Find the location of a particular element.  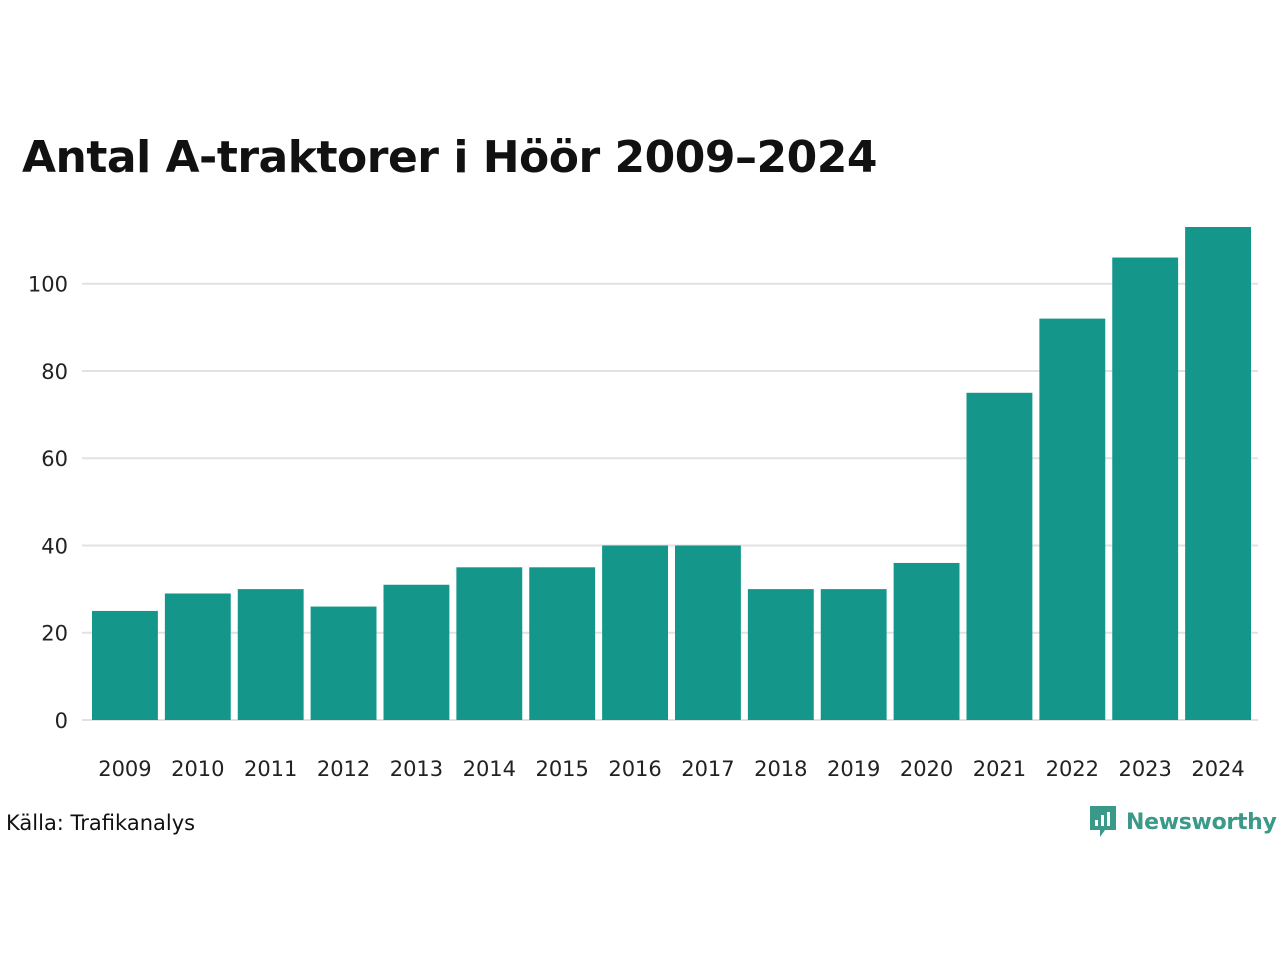

chart-title: Antal A-traktorer i Höör 2009–2024 is located at coordinates (449, 157).